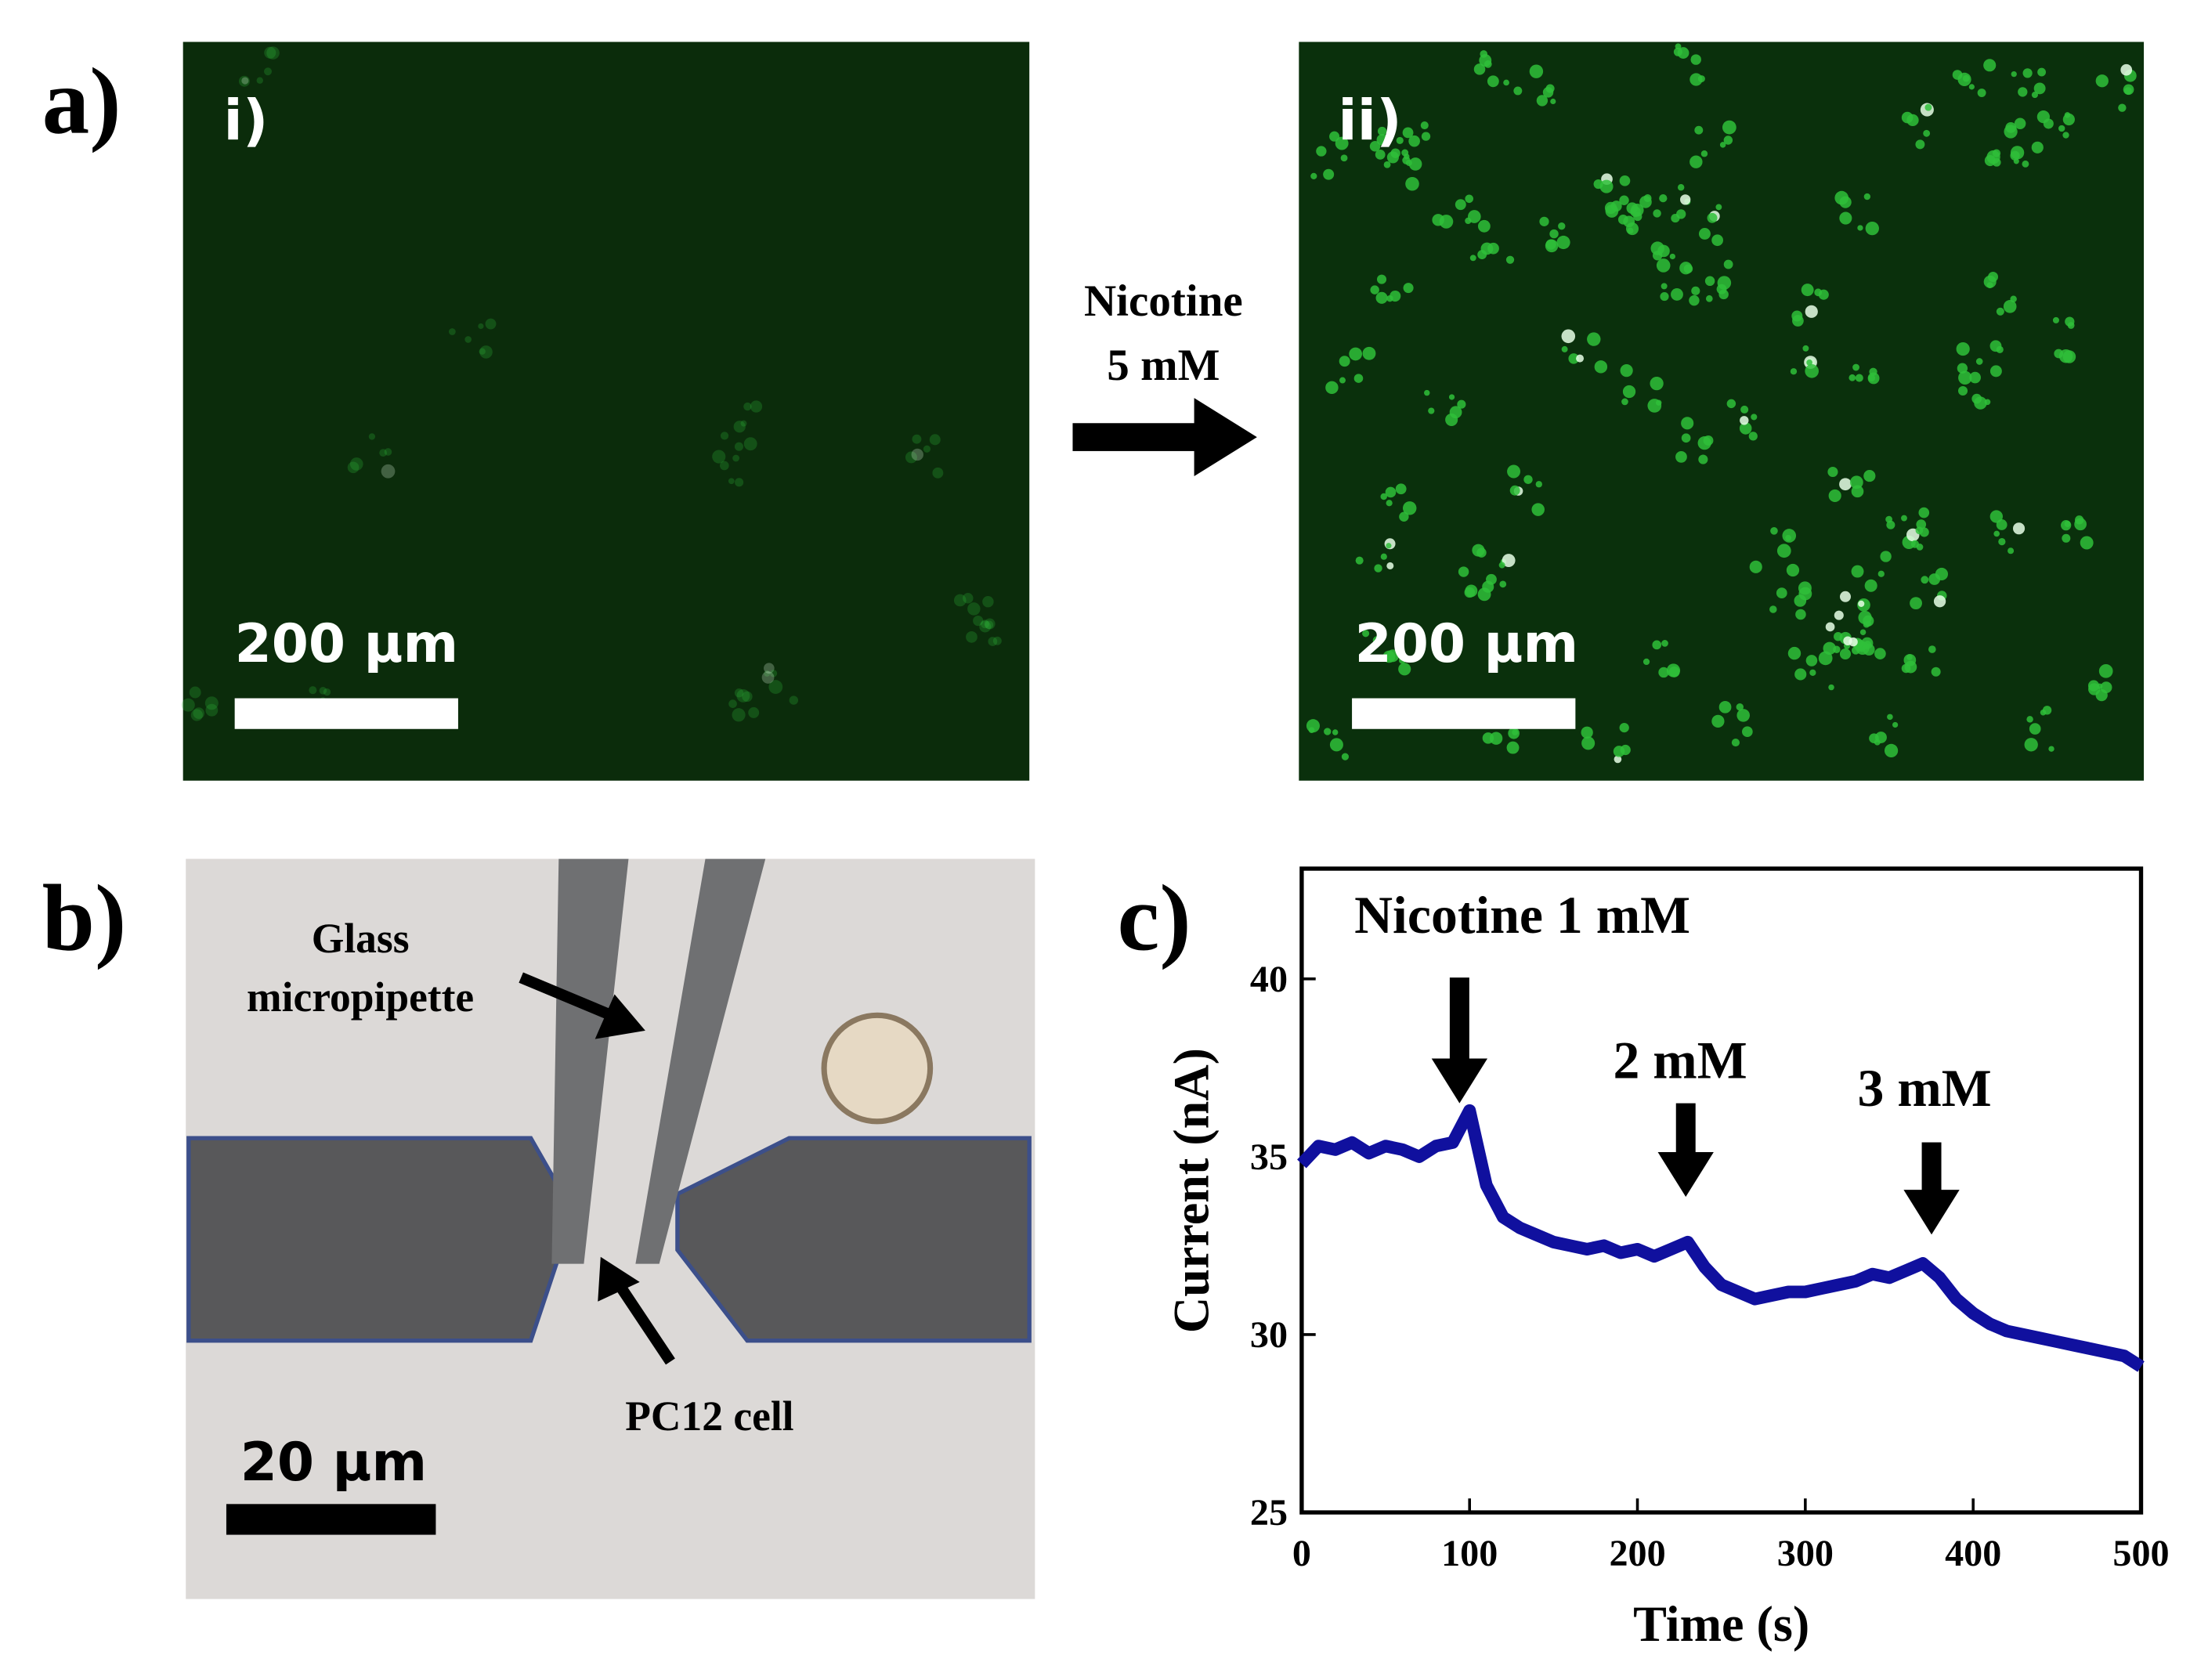  What do you see at coordinates (346, 643) in the screenshot?
I see `scale-bar-label: 200 µm` at bounding box center [346, 643].